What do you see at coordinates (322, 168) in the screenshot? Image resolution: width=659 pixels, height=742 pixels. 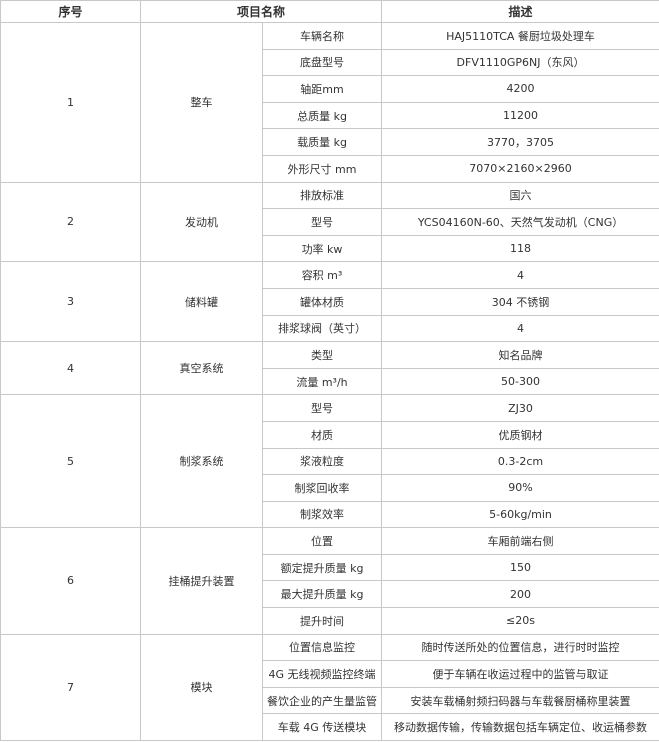 I see `item-label: 外形尺寸 mm` at bounding box center [322, 168].